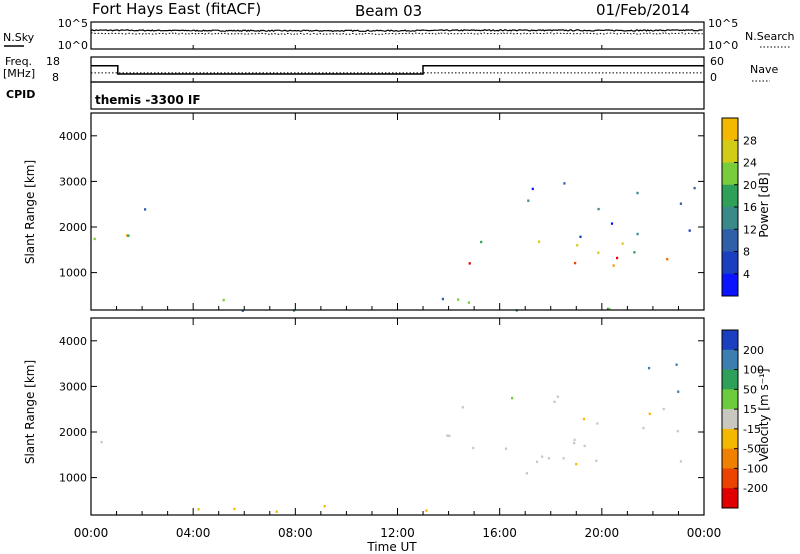 This screenshot has height=554, width=800. Describe the element at coordinates (30, 212) in the screenshot. I see `power-ylabel: Slant Range [km]` at that location.